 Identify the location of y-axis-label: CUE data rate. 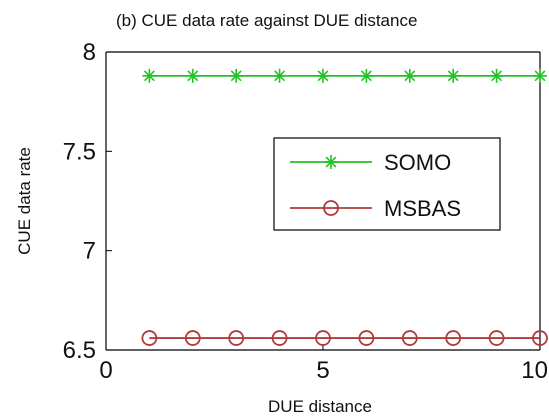
(24, 201).